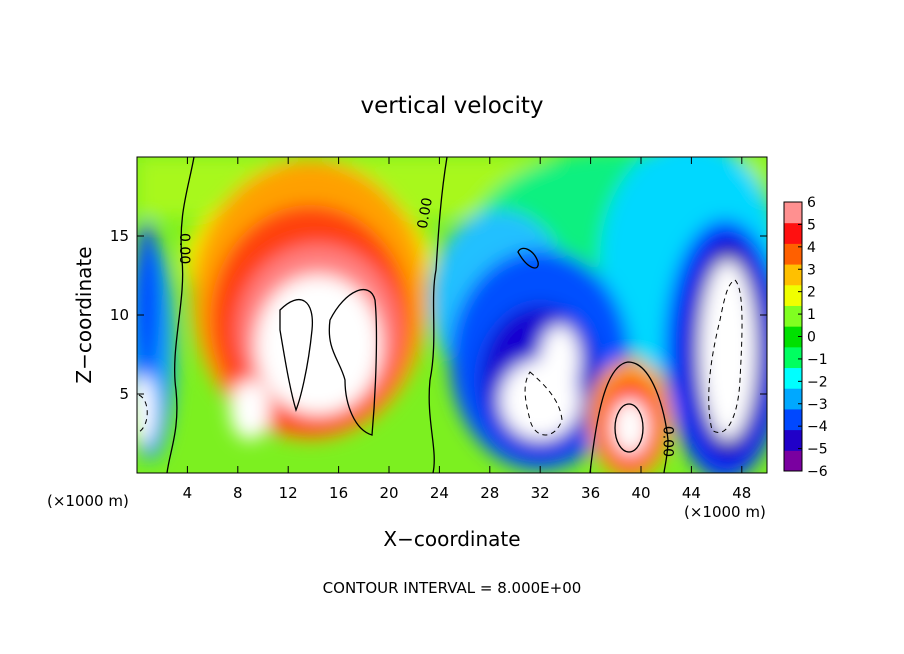 The image size is (904, 654). I want to click on x-tick-label: 4, so click(188, 493).